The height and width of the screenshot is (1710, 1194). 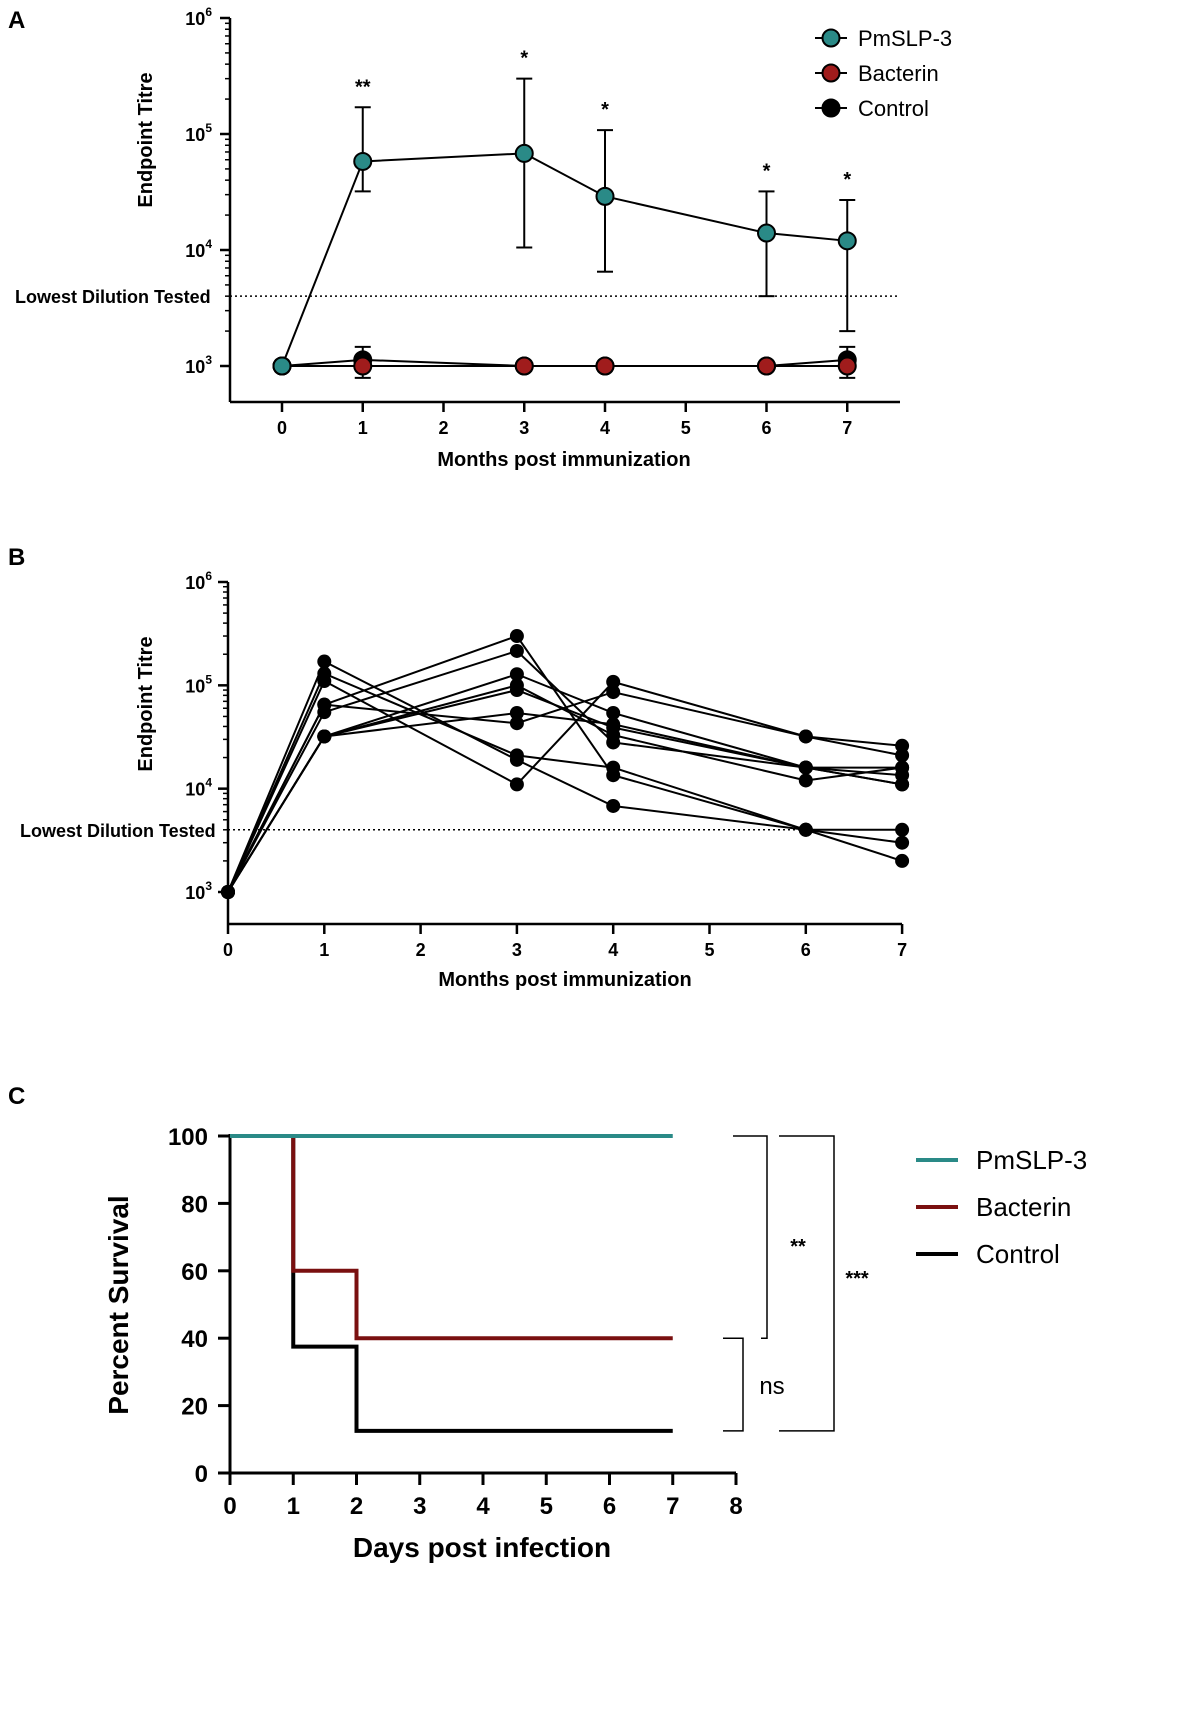 What do you see at coordinates (1018, 1254) in the screenshot?
I see `legend-label: Control` at bounding box center [1018, 1254].